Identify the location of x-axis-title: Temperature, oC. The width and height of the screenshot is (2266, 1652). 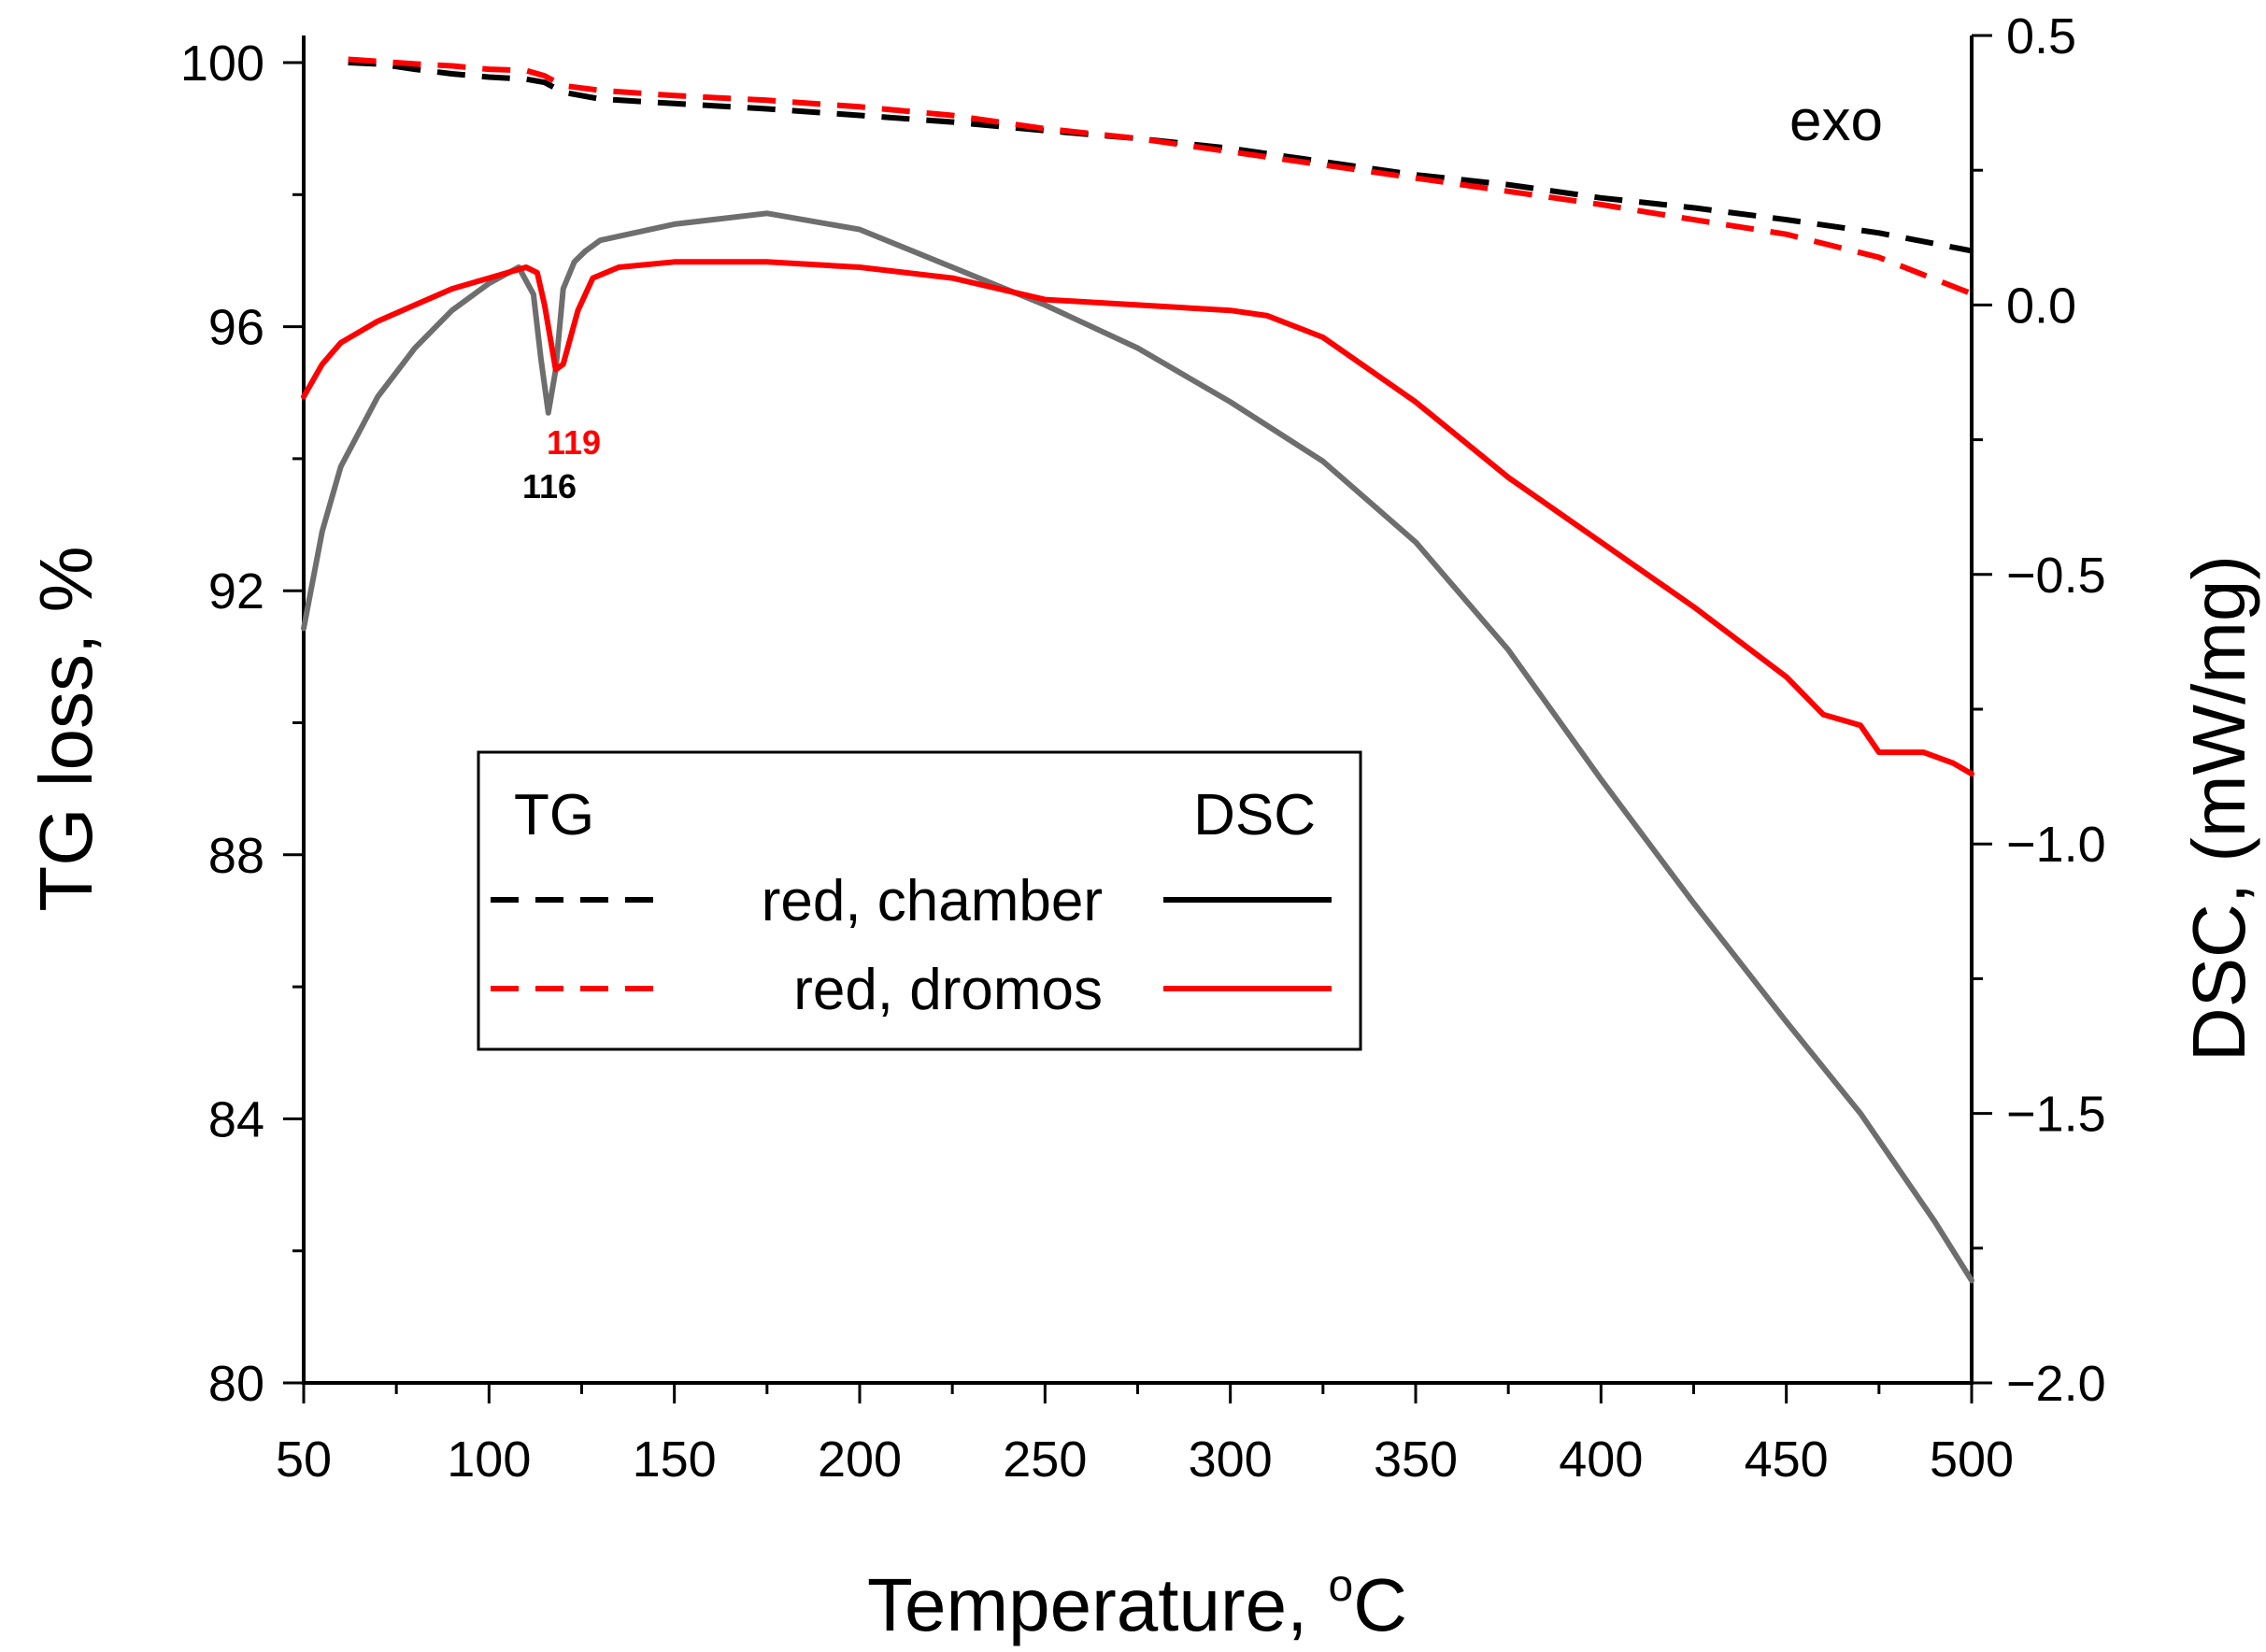
(1137, 1603).